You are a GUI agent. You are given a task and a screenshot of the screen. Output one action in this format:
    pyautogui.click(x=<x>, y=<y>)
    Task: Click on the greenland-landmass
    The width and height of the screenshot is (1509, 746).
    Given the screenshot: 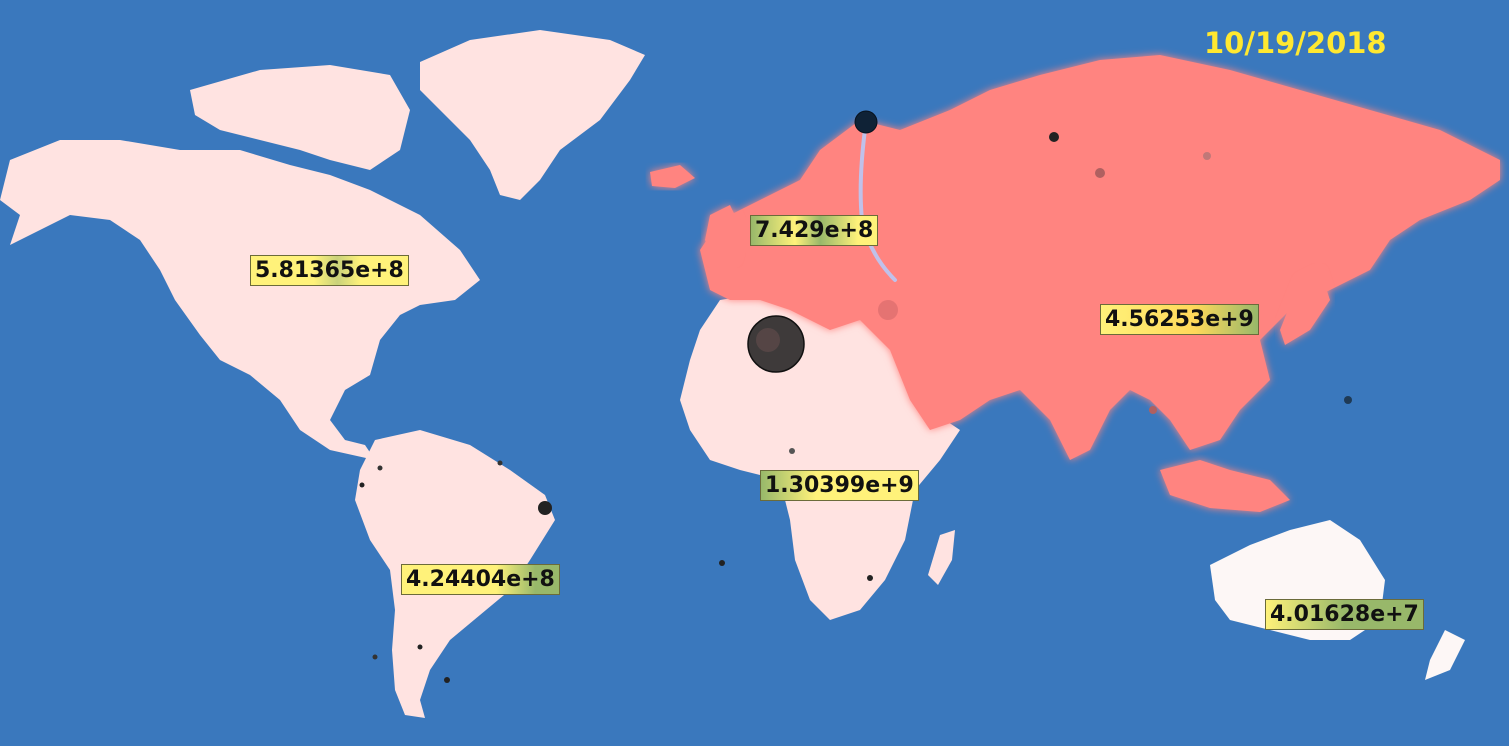 What is the action you would take?
    pyautogui.click(x=532, y=115)
    